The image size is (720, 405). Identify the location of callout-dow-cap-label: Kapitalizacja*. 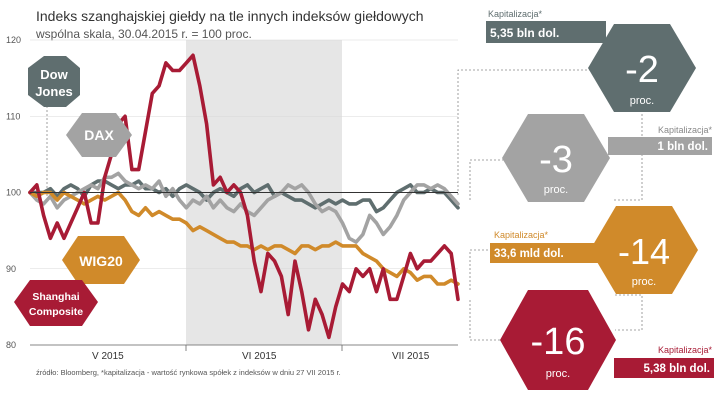
(515, 14).